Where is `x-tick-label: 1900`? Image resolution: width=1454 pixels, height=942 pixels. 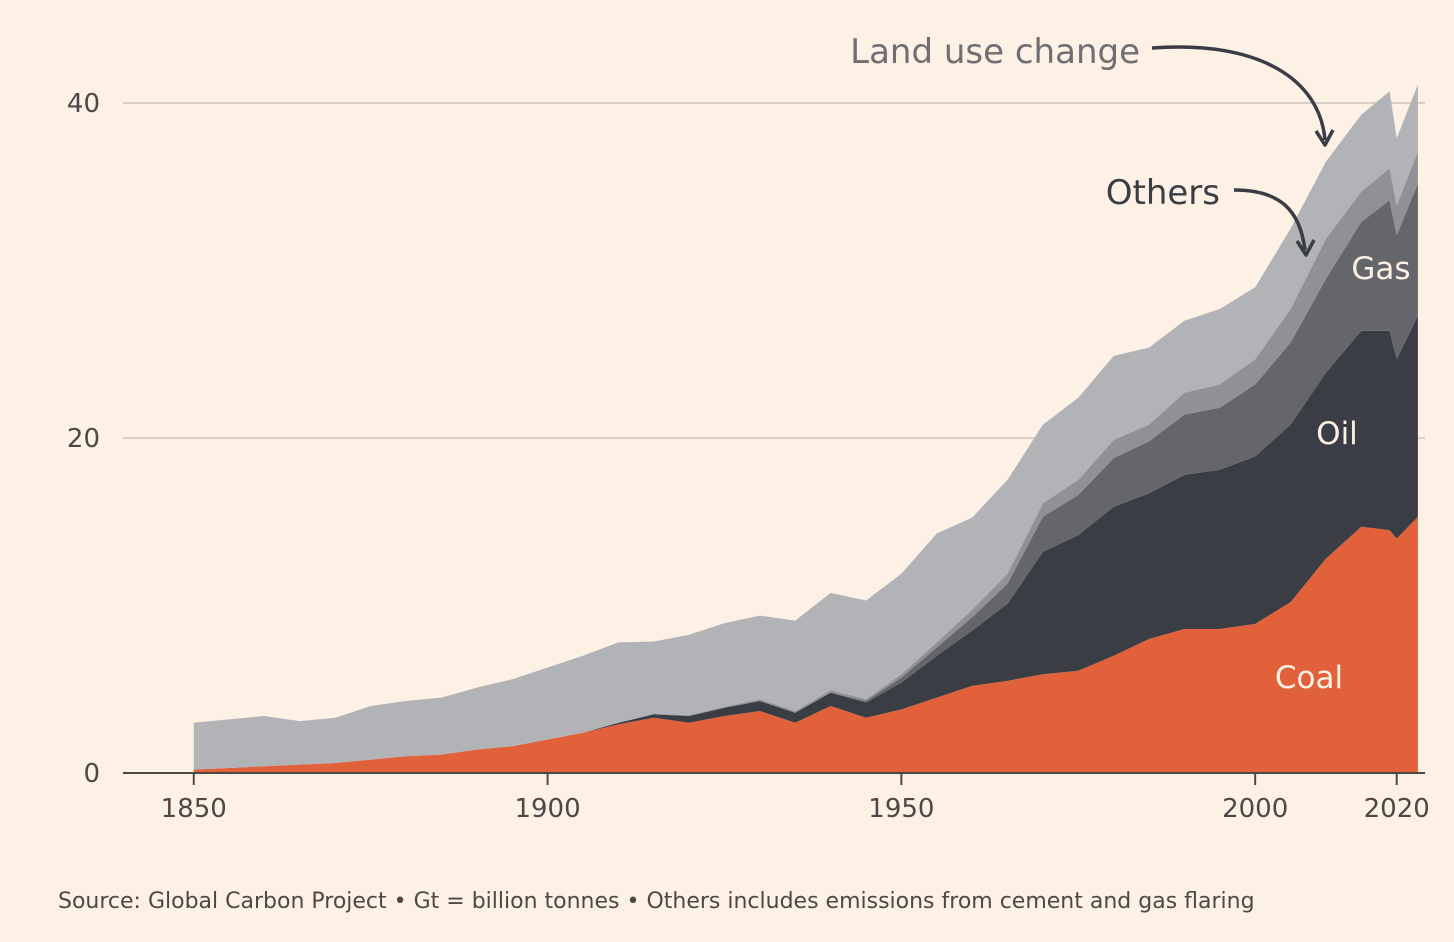 x-tick-label: 1900 is located at coordinates (547, 809).